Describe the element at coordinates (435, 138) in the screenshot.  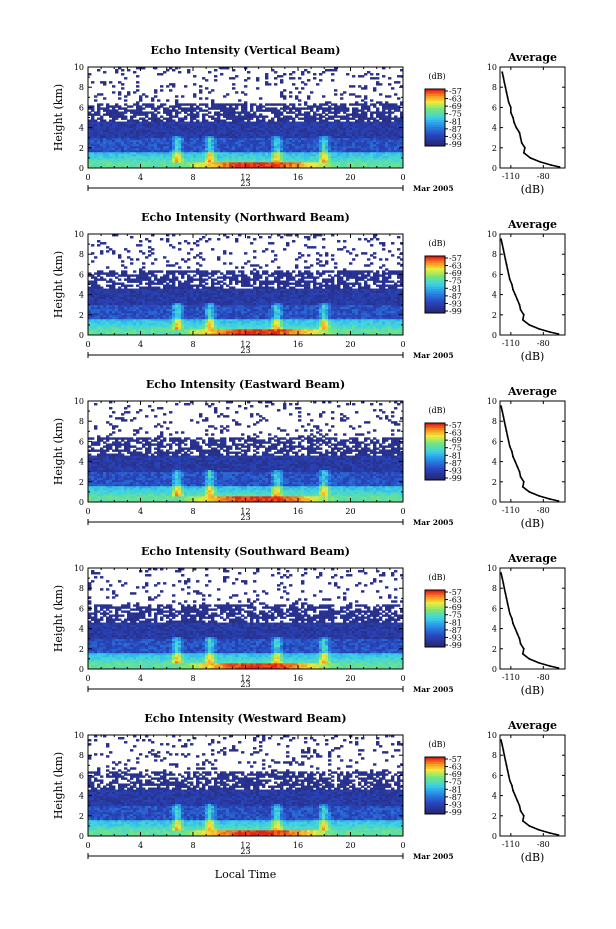
I see `colorbar-swatch` at that location.